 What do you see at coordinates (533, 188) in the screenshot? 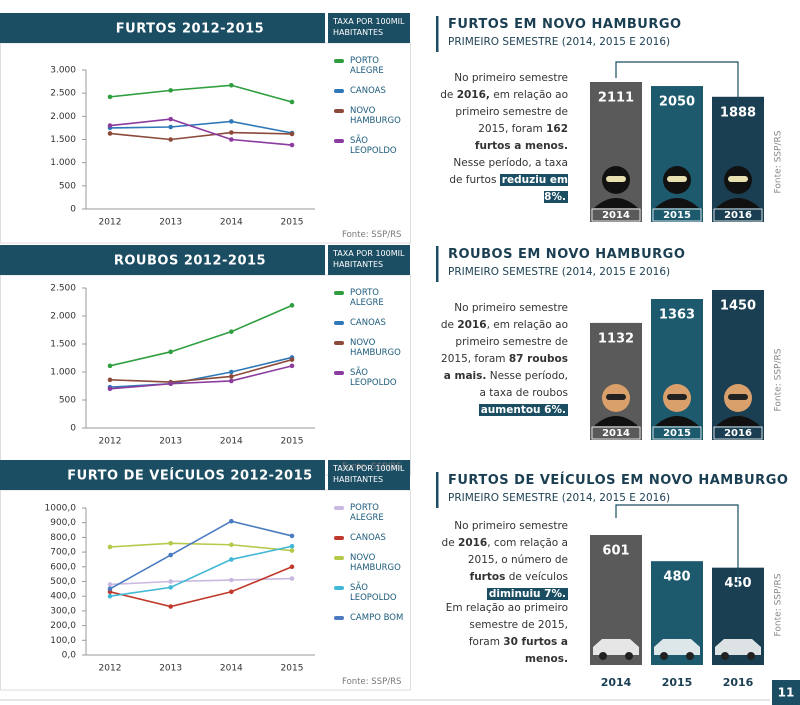
I see `text-run: reduziu em 8%.` at bounding box center [533, 188].